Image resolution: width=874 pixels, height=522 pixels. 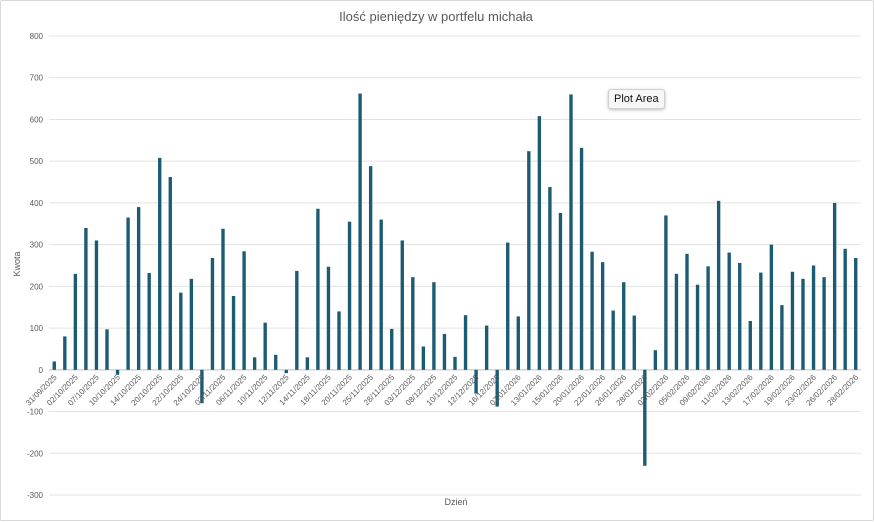 What do you see at coordinates (17, 263) in the screenshot?
I see `y-axis-label: Kwota` at bounding box center [17, 263].